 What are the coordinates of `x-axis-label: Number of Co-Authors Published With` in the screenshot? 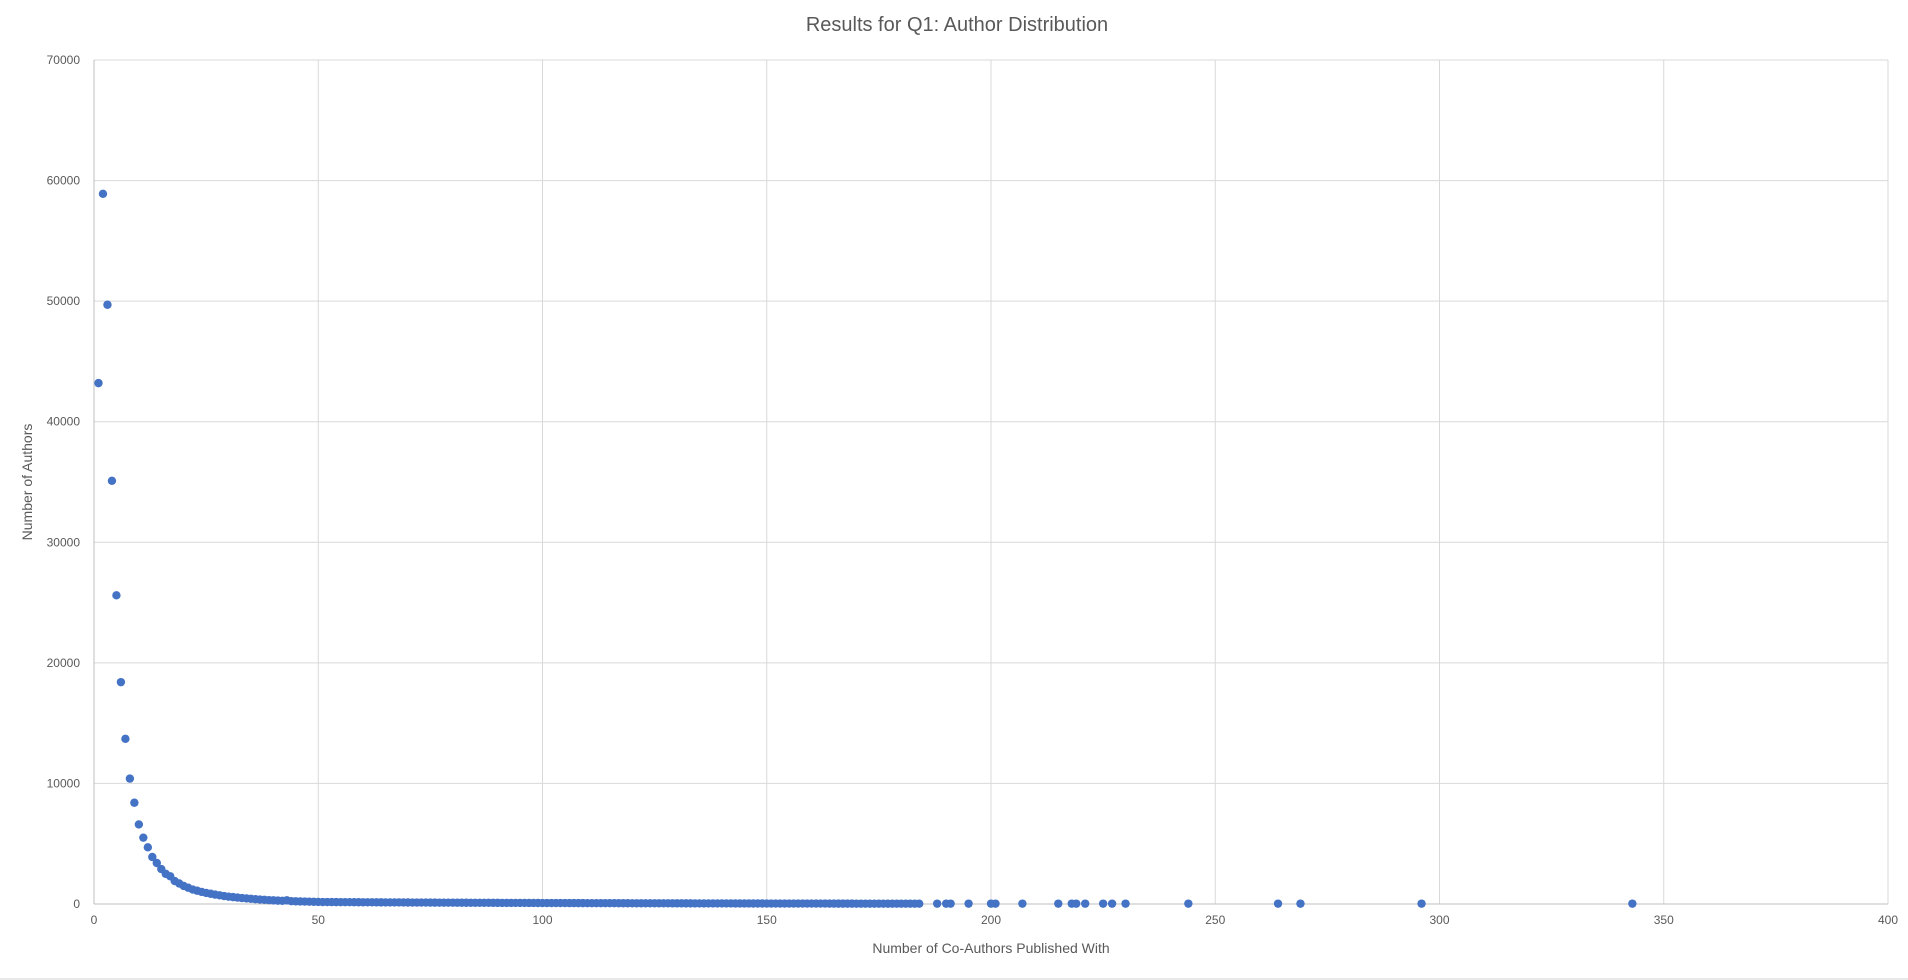 It's located at (990, 948).